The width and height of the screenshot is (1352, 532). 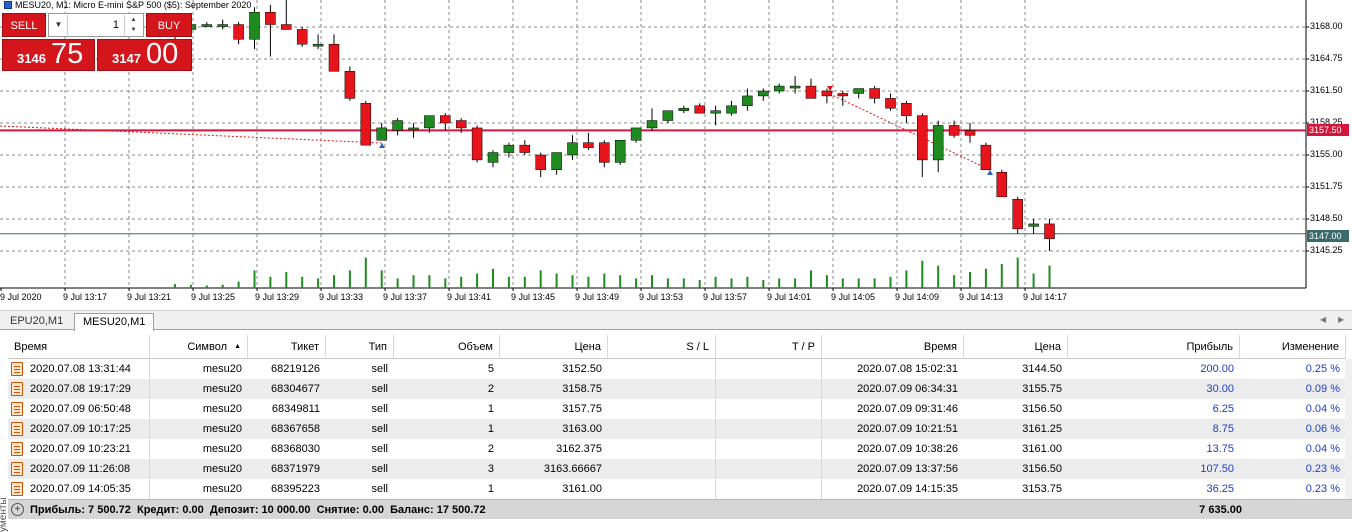 I want to click on sort-ascending-icon: ▲, so click(x=237, y=346).